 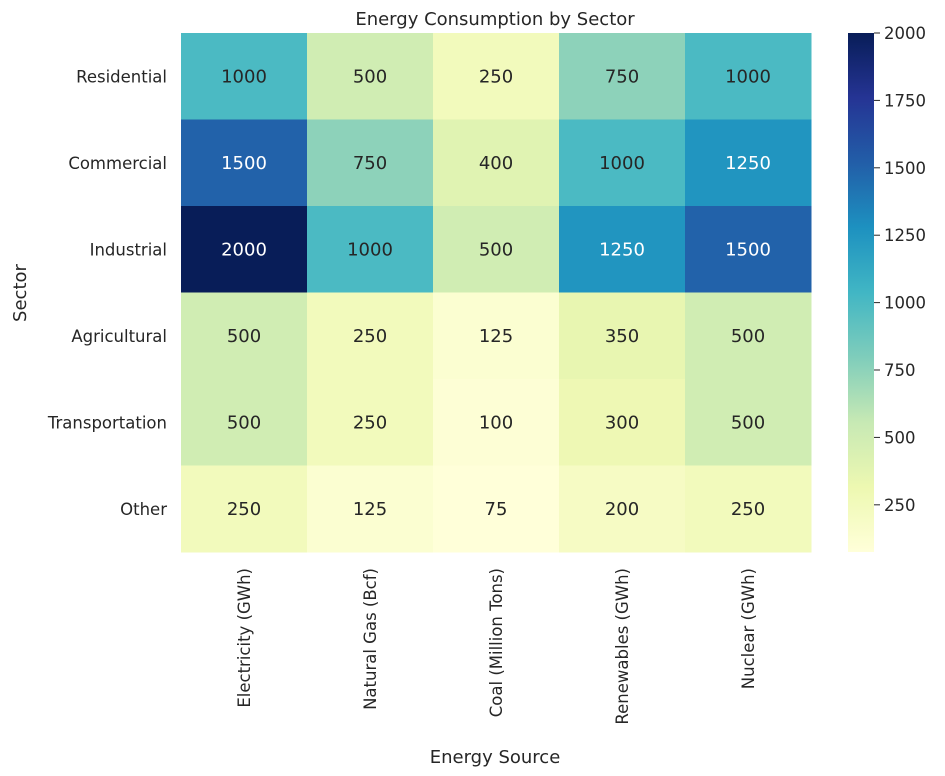 I want to click on cell-value-label: 300, so click(x=622, y=422).